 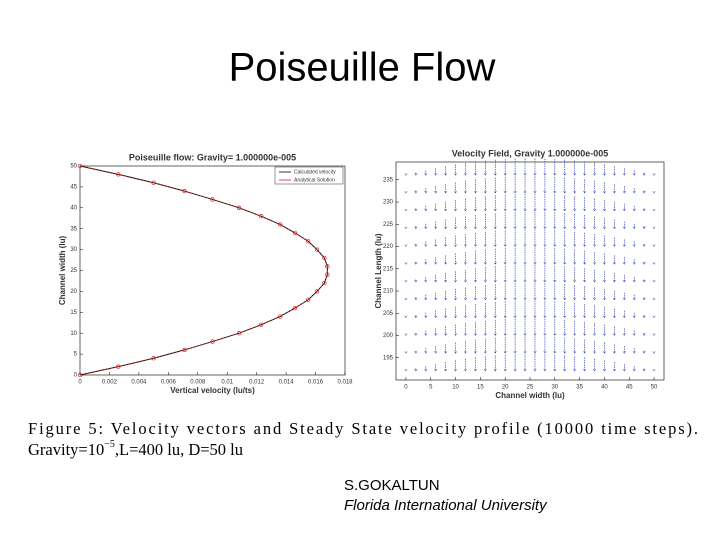 What do you see at coordinates (392, 485) in the screenshot?
I see `author-name: S.GOKALTUN` at bounding box center [392, 485].